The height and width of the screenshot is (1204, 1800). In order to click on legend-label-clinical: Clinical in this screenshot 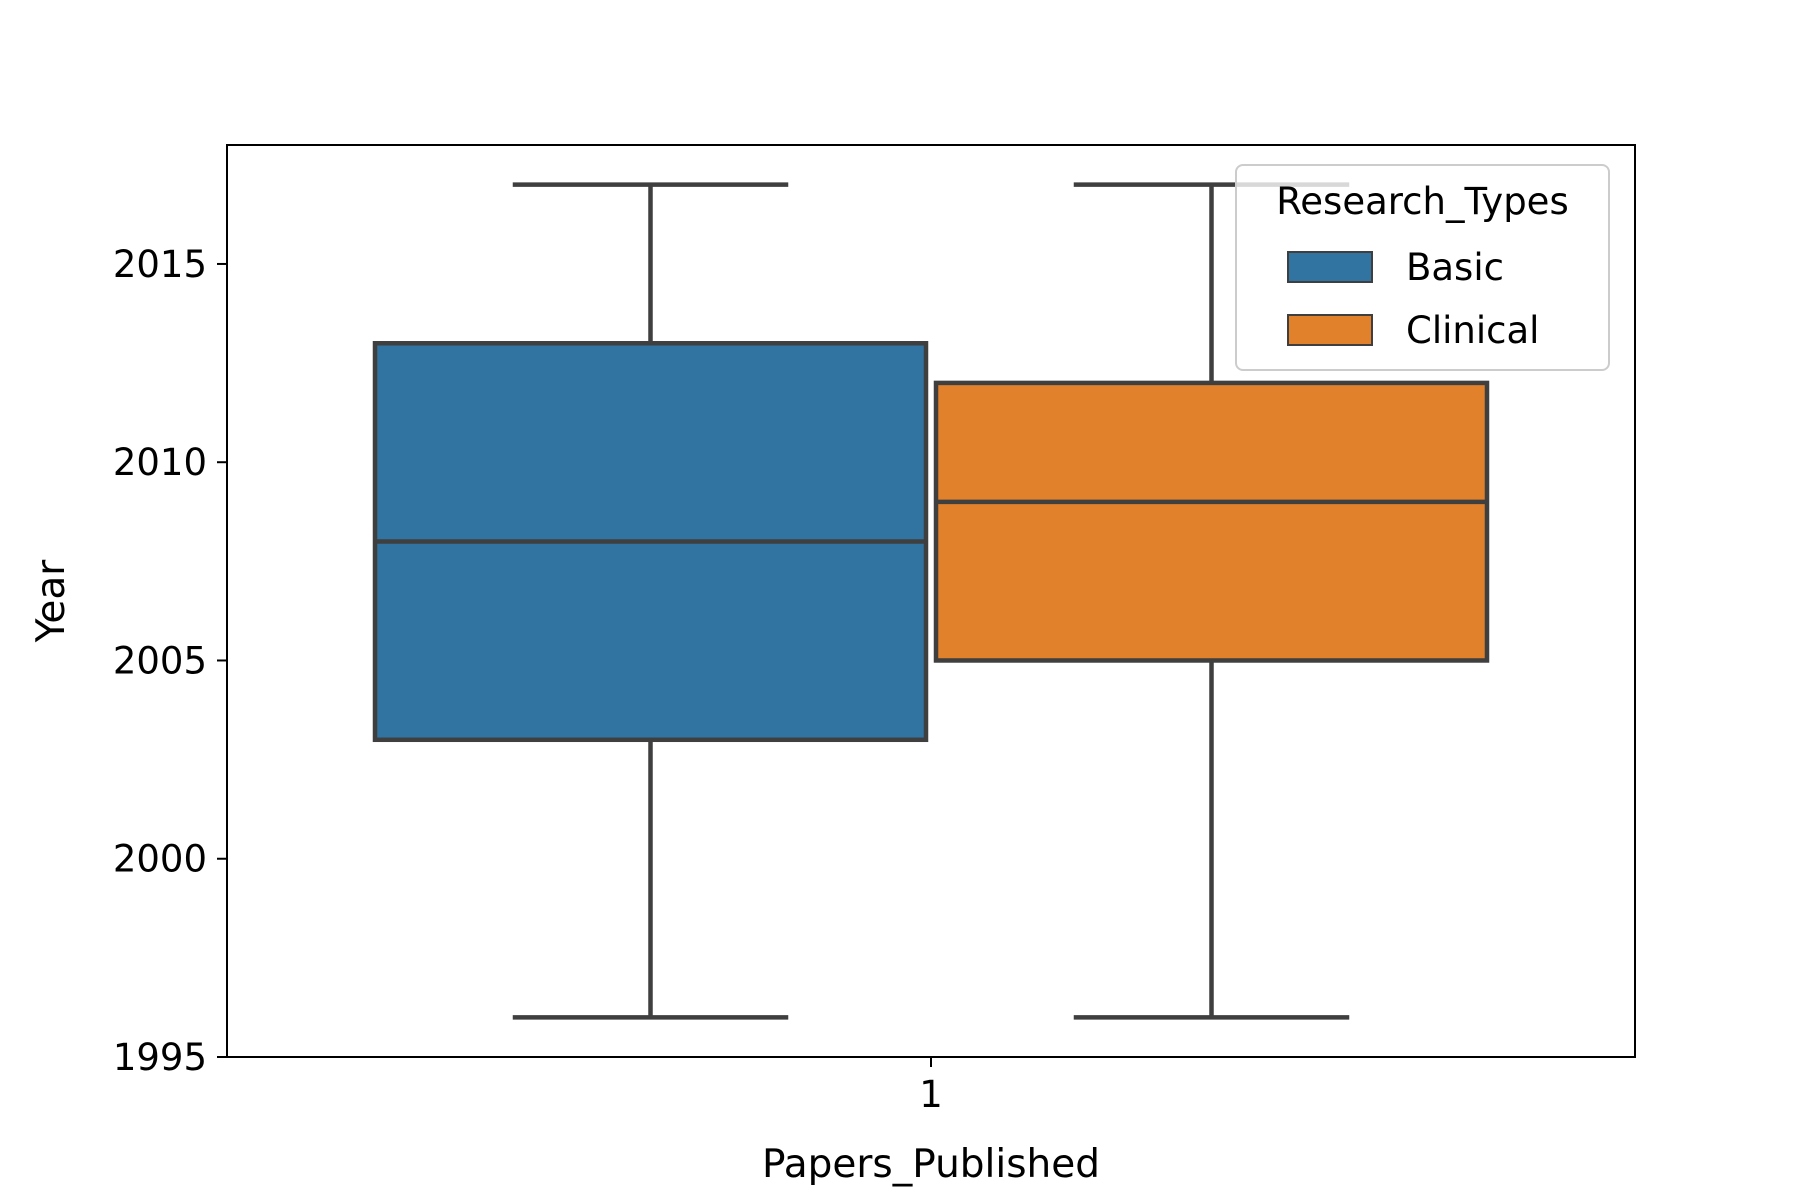, I will do `click(1472, 330)`.